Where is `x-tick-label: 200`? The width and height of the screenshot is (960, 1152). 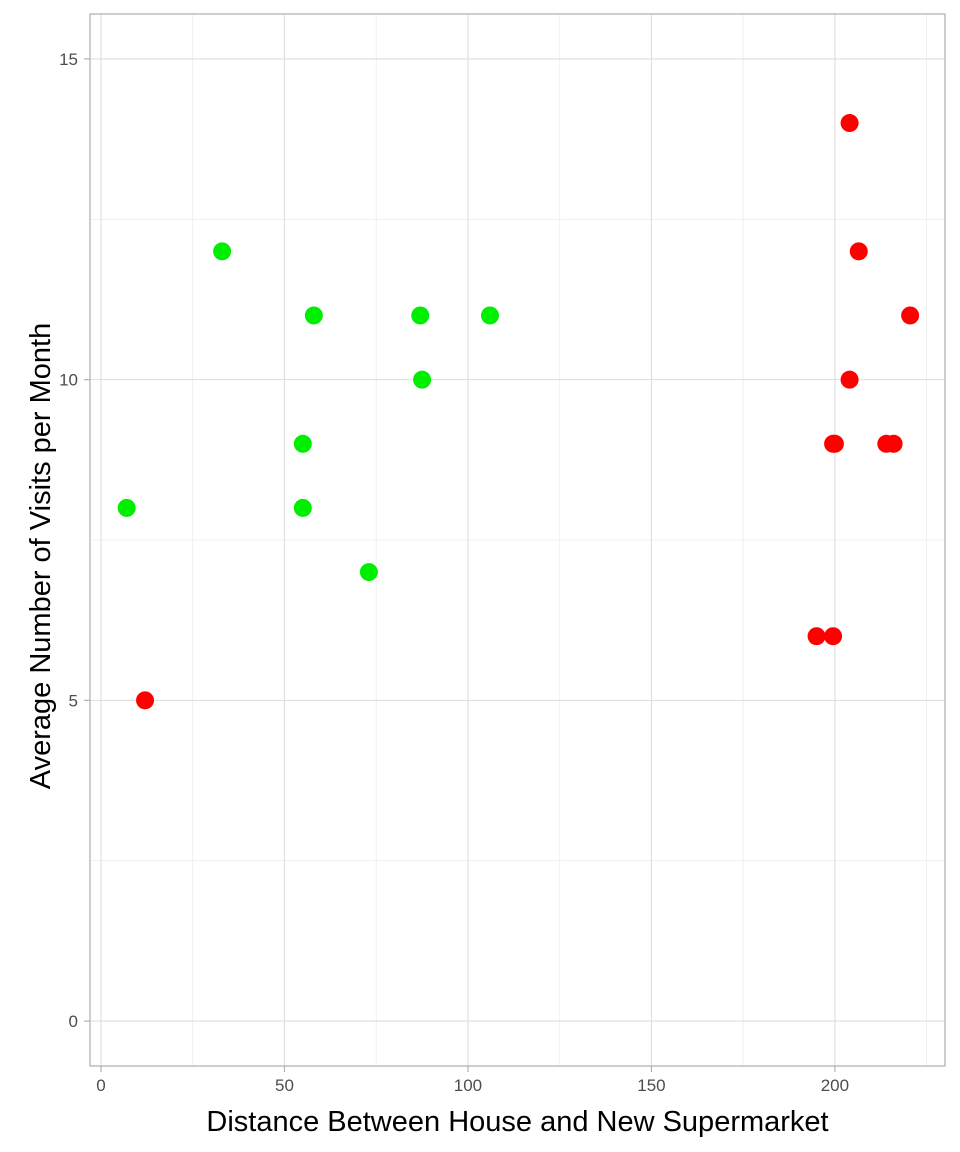 x-tick-label: 200 is located at coordinates (835, 1085).